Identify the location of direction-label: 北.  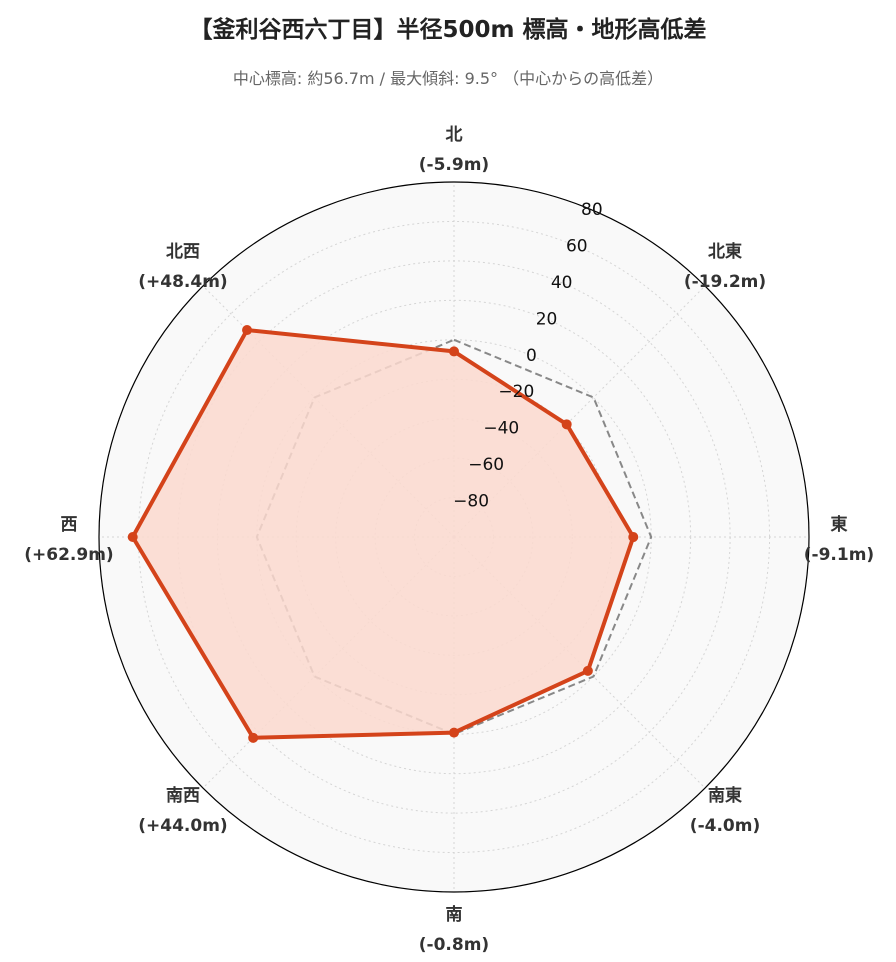
(454, 135).